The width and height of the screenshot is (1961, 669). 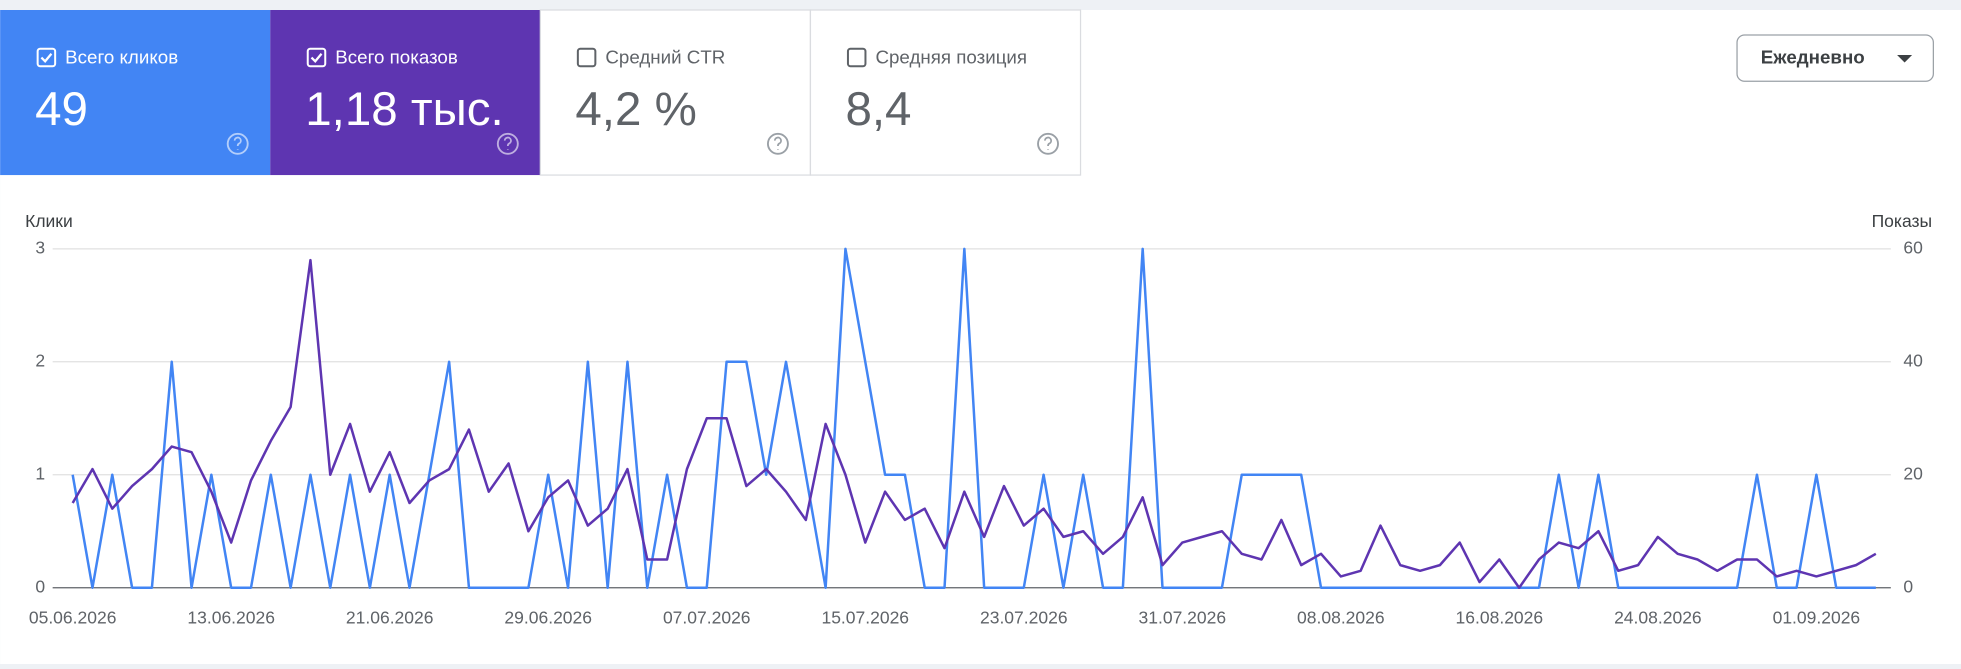 I want to click on dropdown-arrow, so click(x=1905, y=59).